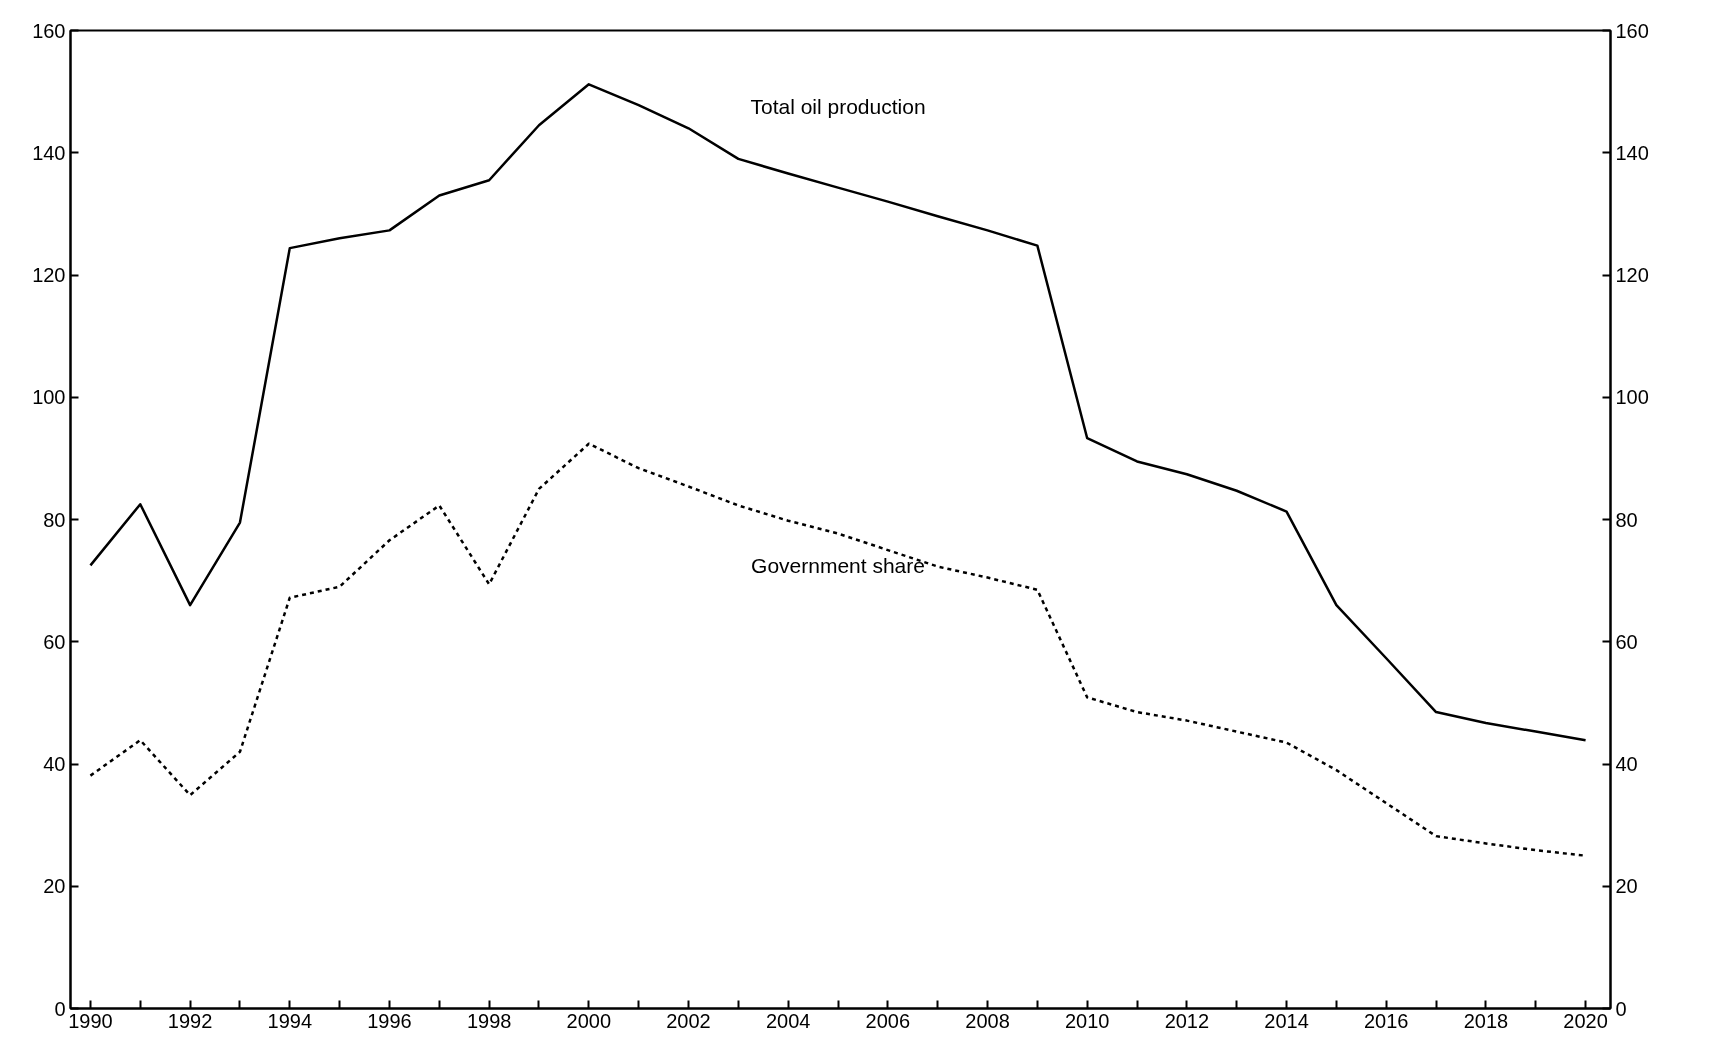 The image size is (1712, 1062). I want to click on y2-tick-label: 80, so click(1626, 519).